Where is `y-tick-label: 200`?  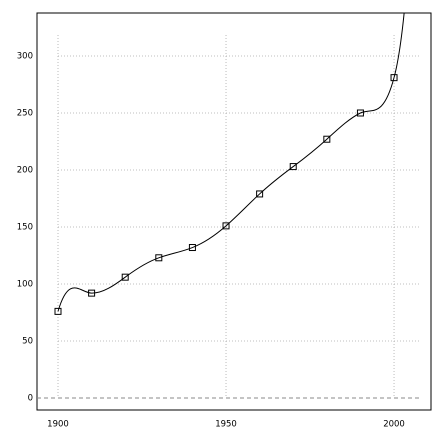
y-tick-label: 200 is located at coordinates (25, 170).